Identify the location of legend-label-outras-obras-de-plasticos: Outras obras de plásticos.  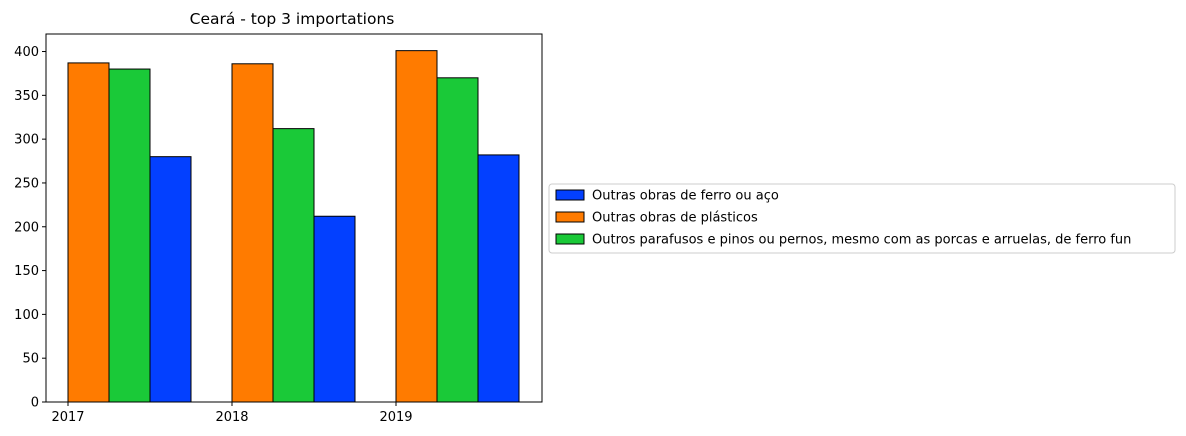
(675, 218).